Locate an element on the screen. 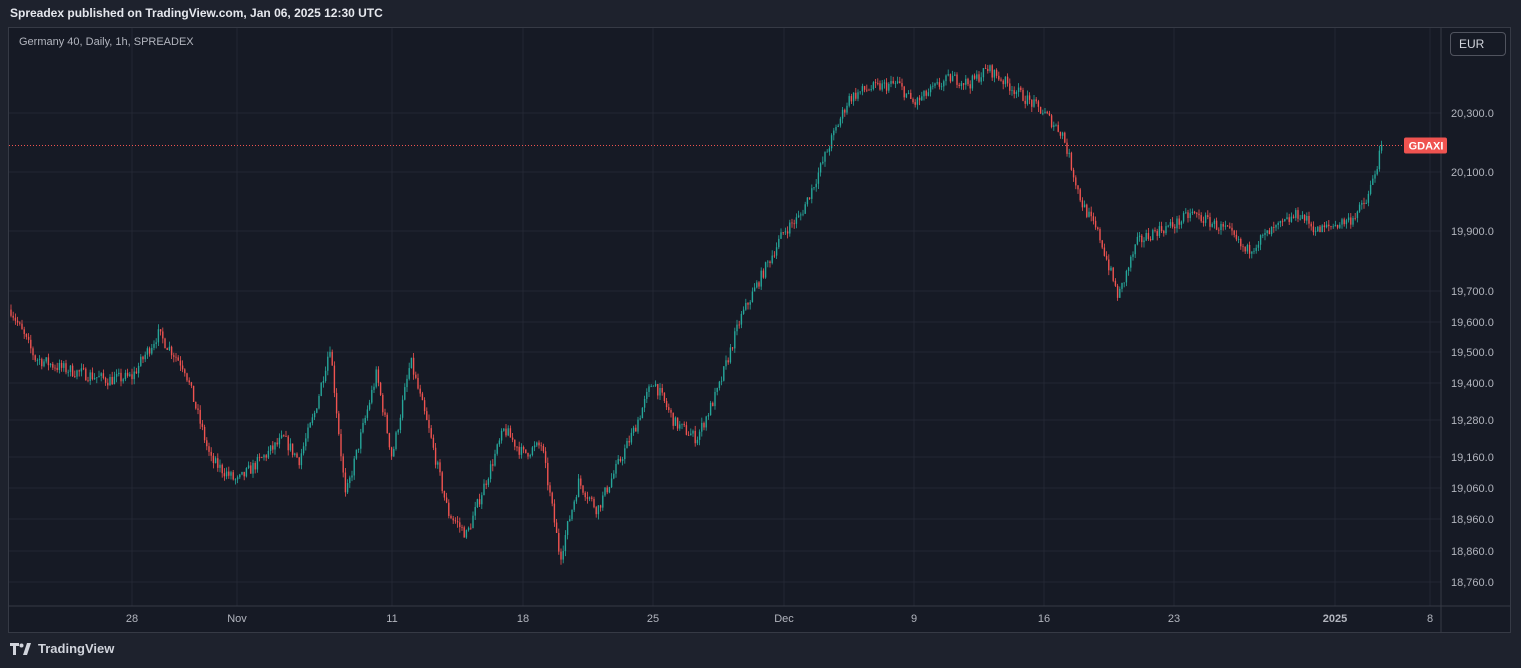  price-axis-label: 20,100.0 is located at coordinates (1472, 173).